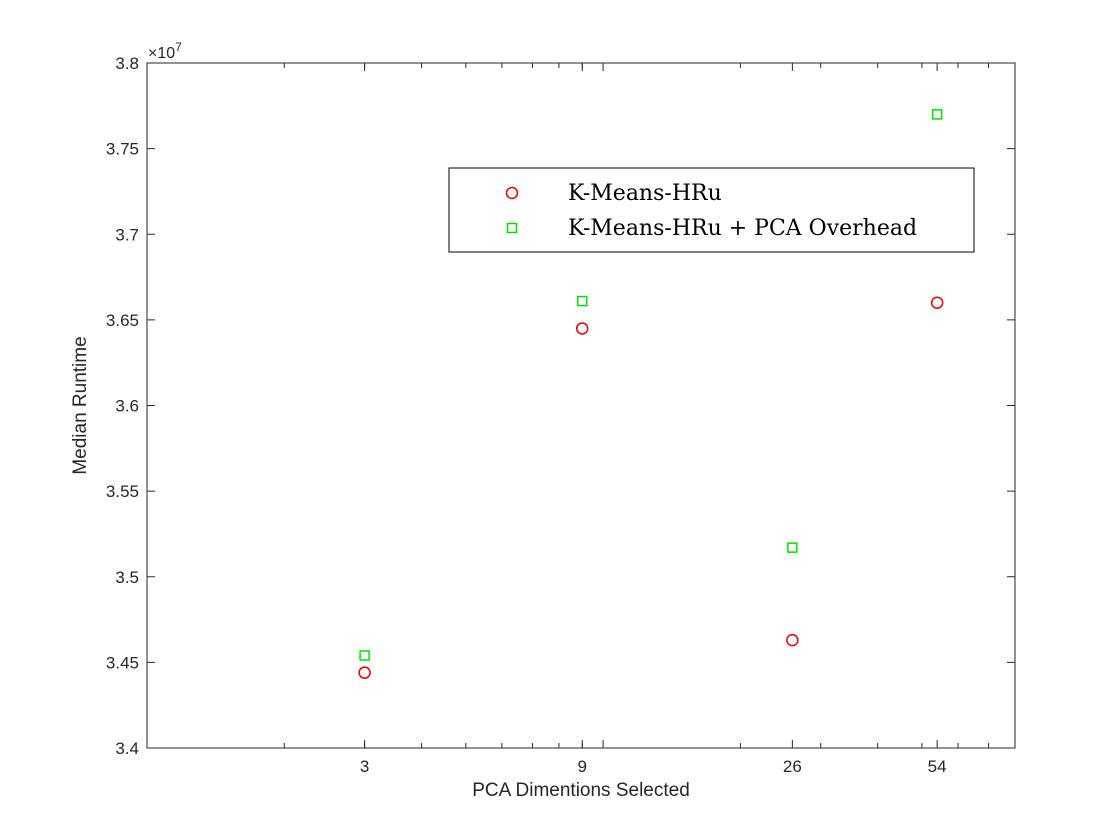  I want to click on legend-marker-circle, so click(512, 193).